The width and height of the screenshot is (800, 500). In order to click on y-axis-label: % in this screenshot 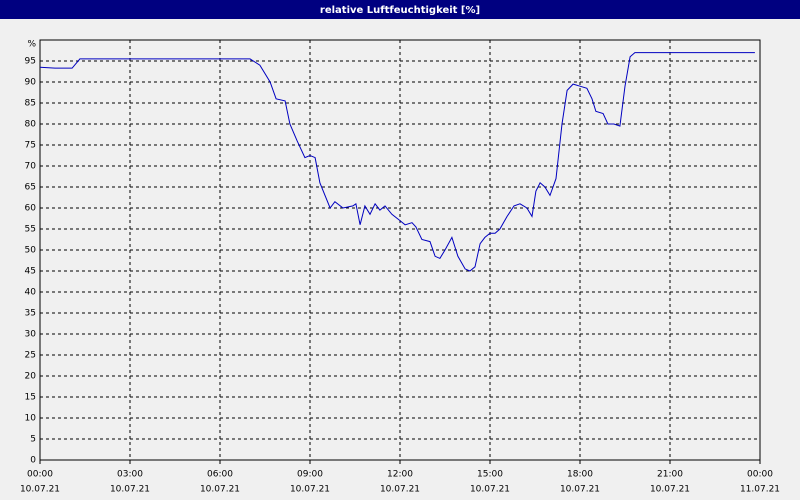, I will do `click(31, 45)`.